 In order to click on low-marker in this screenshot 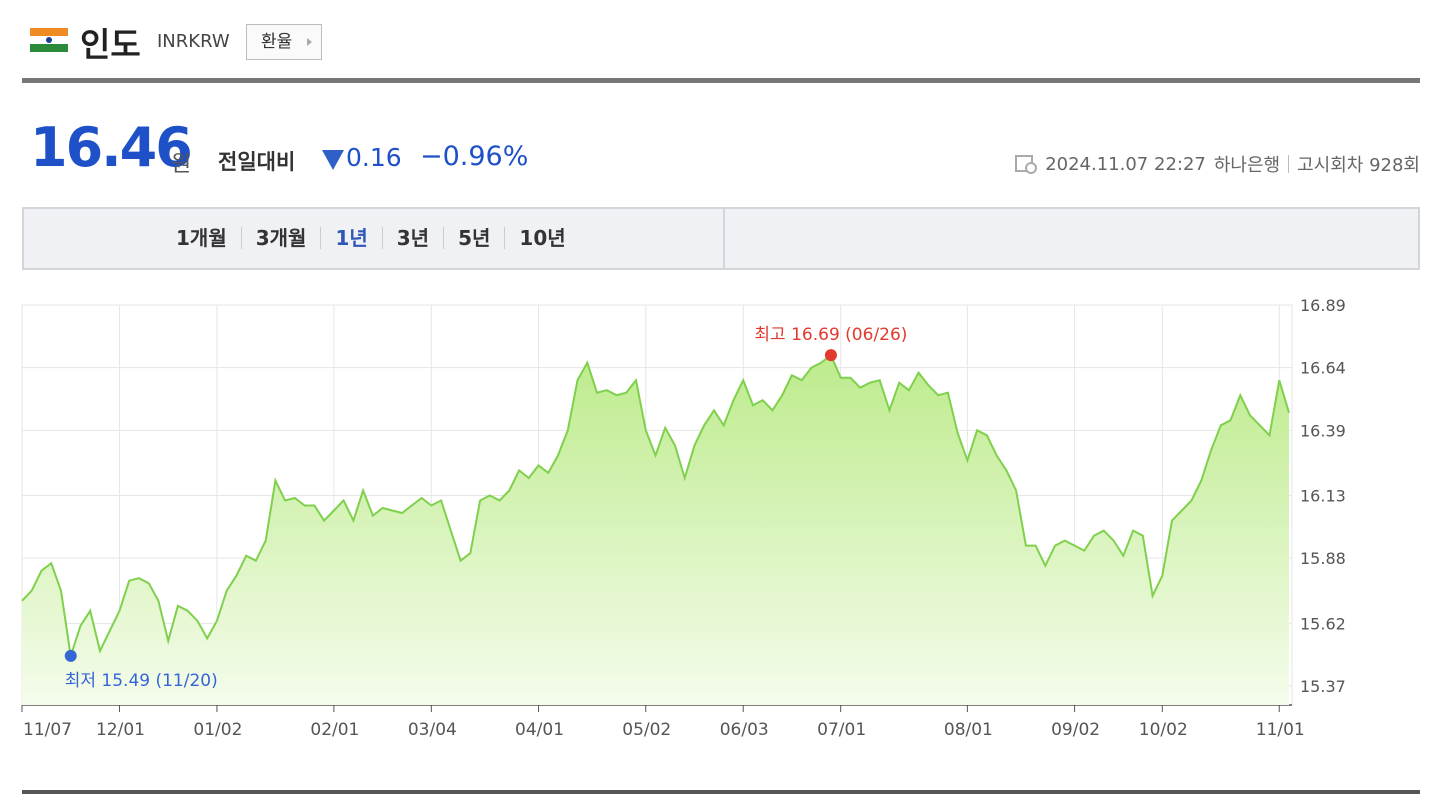, I will do `click(70, 655)`.